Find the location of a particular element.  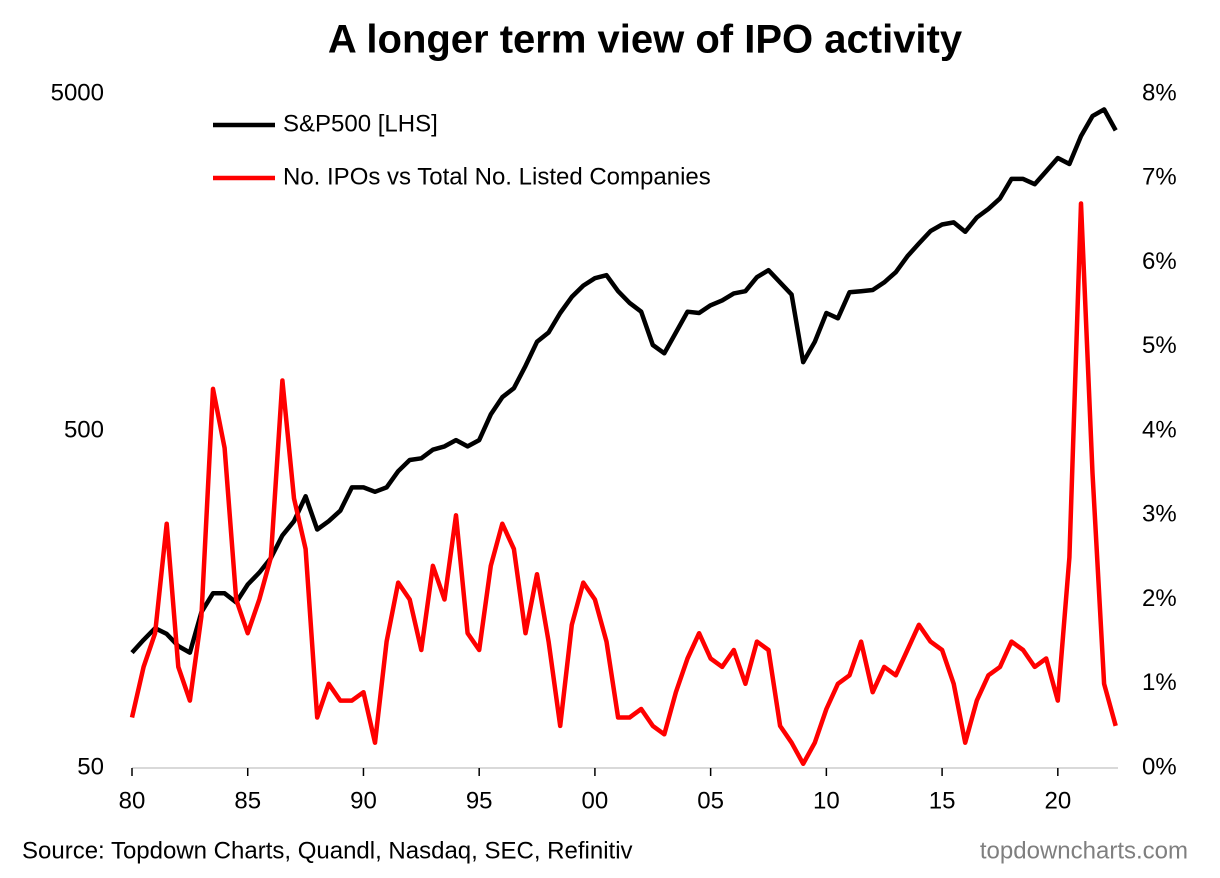

y2-tick-label: 2% is located at coordinates (1159, 598).